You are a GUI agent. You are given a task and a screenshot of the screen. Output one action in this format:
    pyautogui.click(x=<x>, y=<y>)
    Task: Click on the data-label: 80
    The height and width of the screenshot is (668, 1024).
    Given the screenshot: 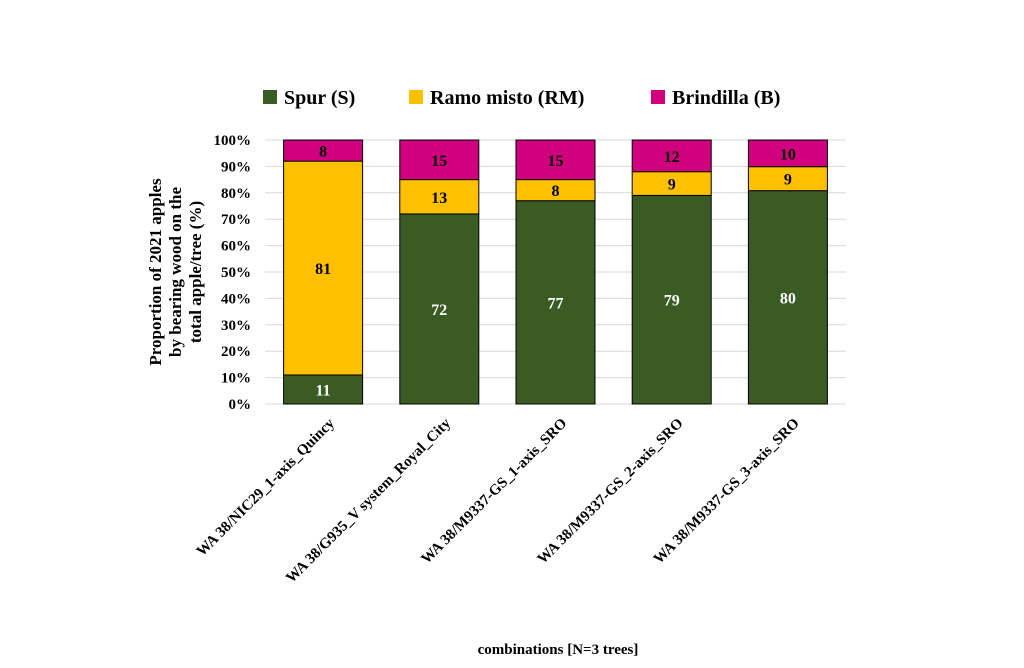 What is the action you would take?
    pyautogui.click(x=788, y=298)
    